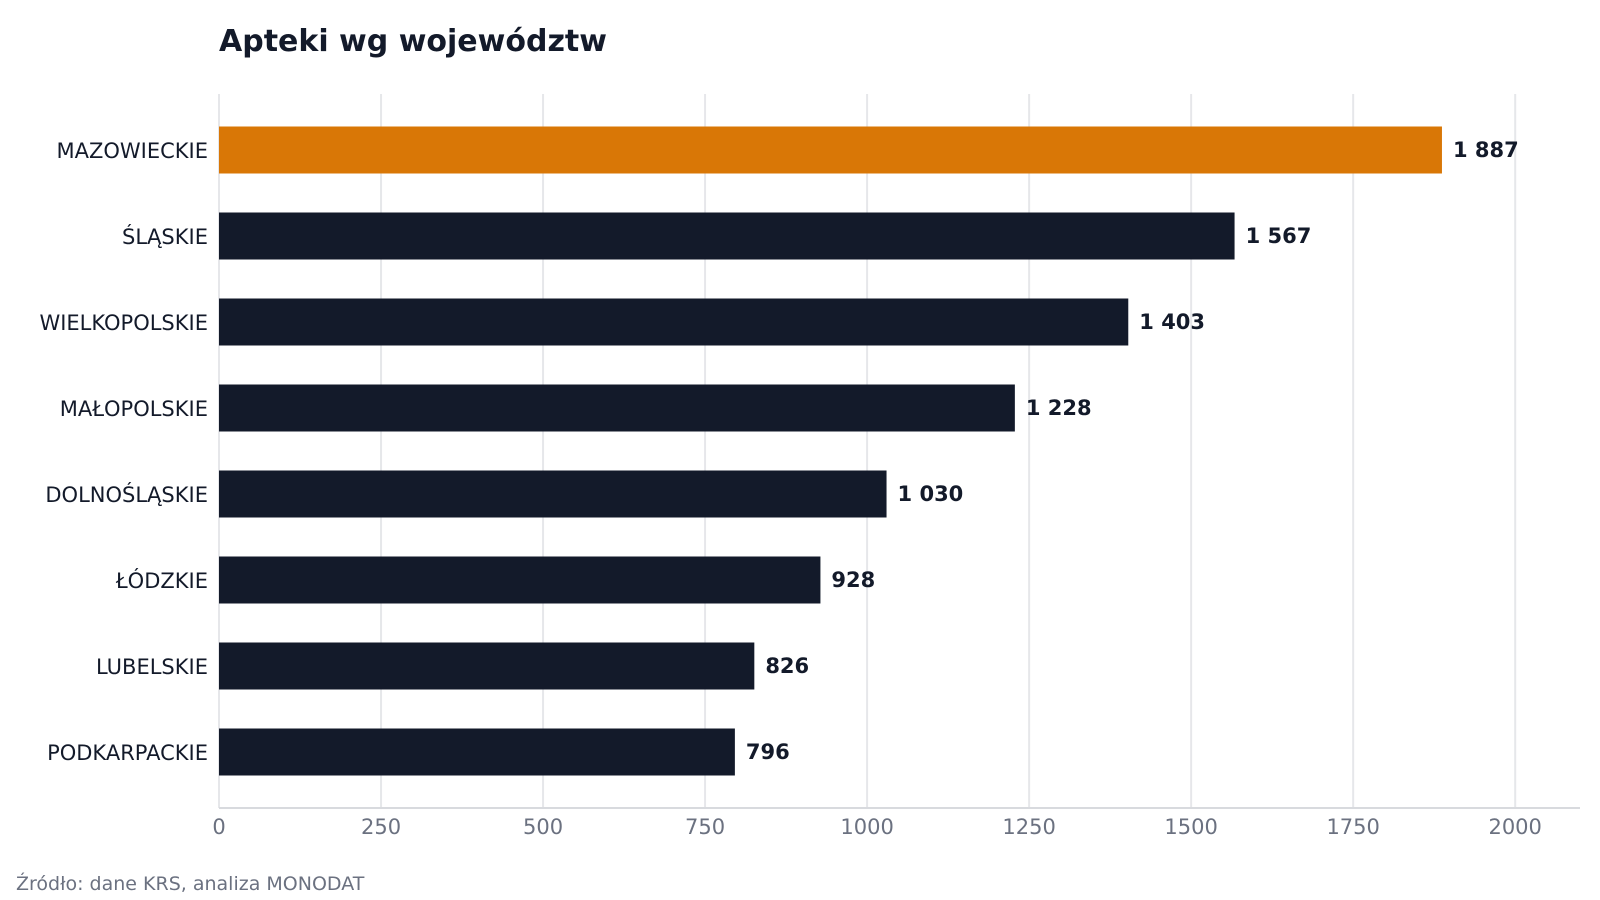  What do you see at coordinates (787, 666) in the screenshot?
I see `value-label: 826` at bounding box center [787, 666].